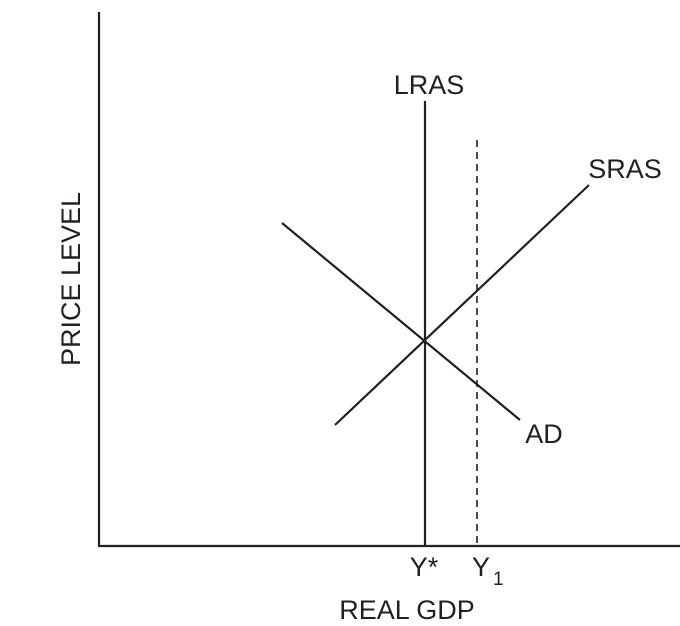 The width and height of the screenshot is (680, 626). What do you see at coordinates (429, 85) in the screenshot?
I see `lras-label: LRAS` at bounding box center [429, 85].